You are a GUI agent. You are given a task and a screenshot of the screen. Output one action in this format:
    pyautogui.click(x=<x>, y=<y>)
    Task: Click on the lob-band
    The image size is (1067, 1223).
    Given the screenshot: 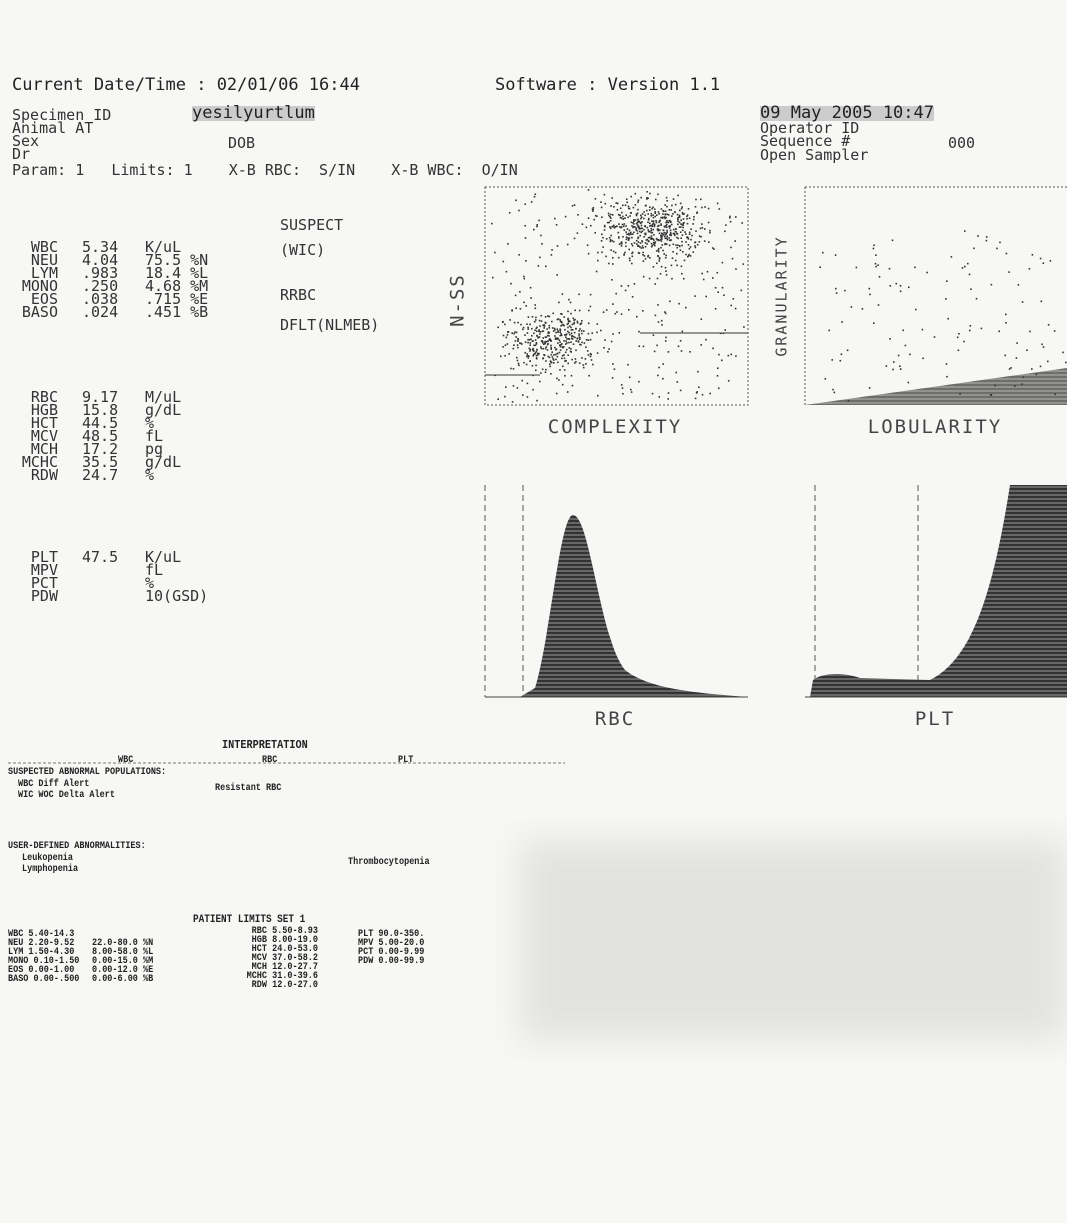 What is the action you would take?
    pyautogui.click(x=936, y=386)
    